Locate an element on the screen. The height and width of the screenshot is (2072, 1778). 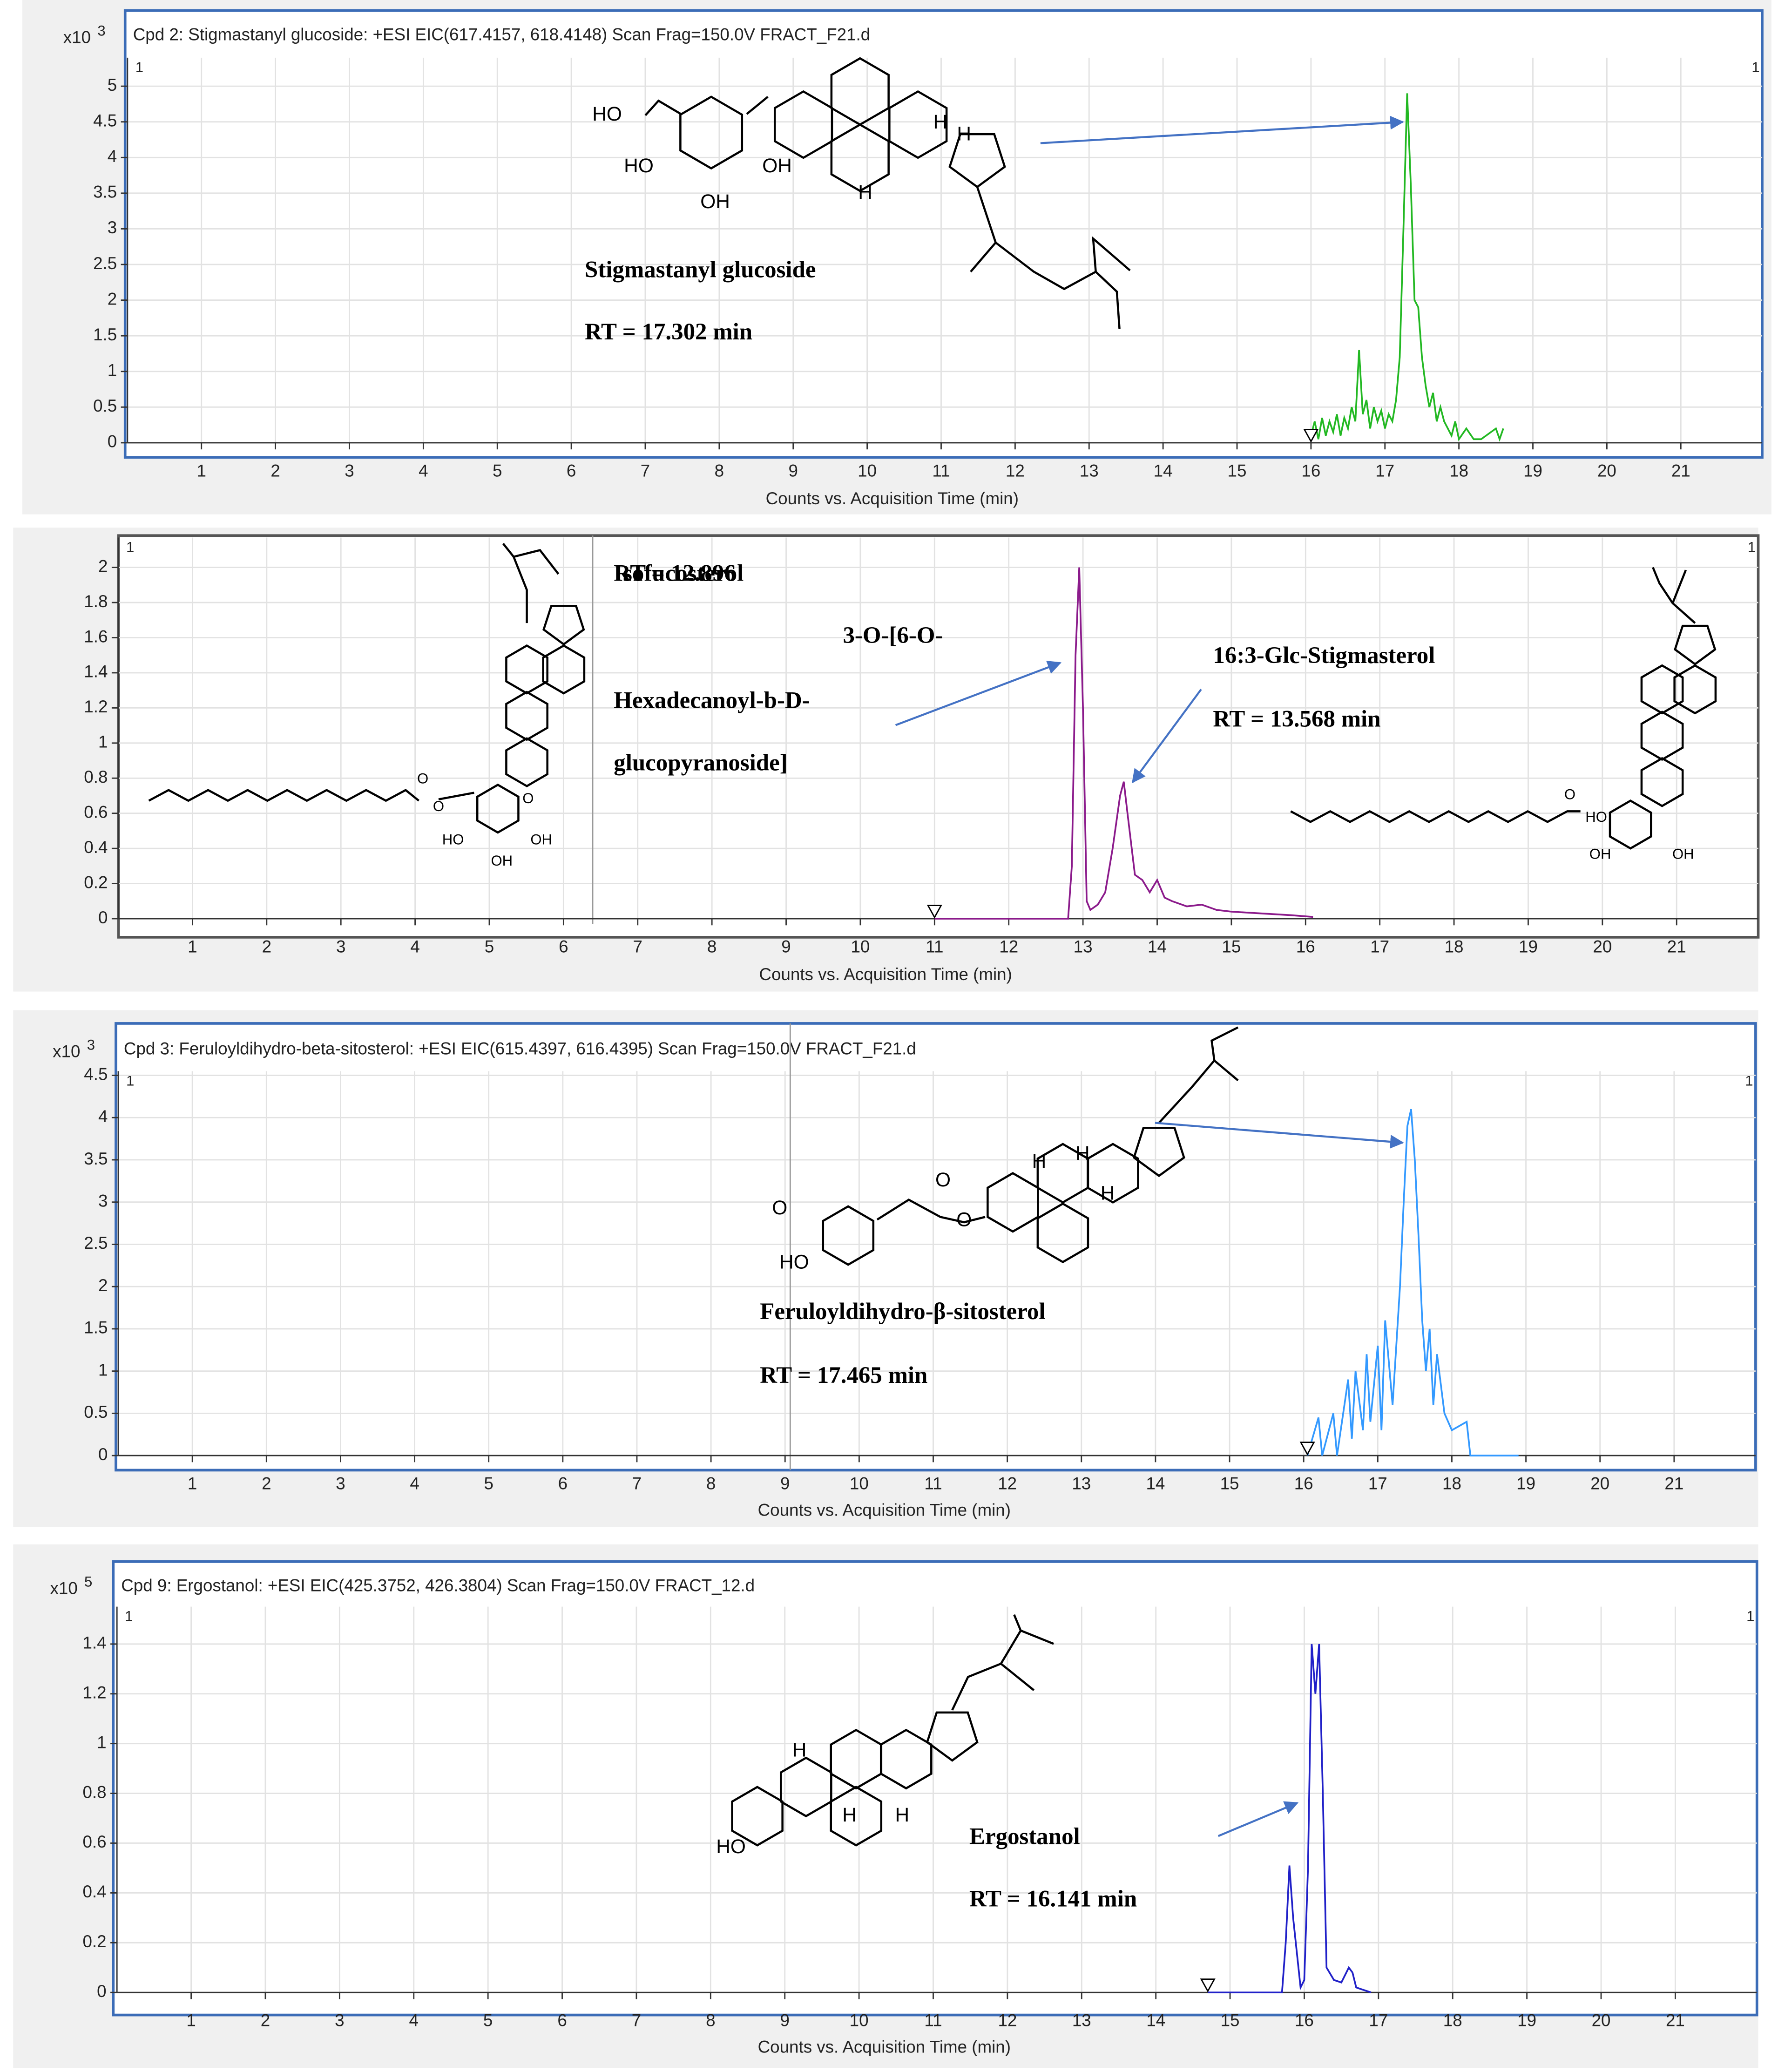
x-axis-label: Counts vs. Acquisition Time (min) is located at coordinates (885, 1509).